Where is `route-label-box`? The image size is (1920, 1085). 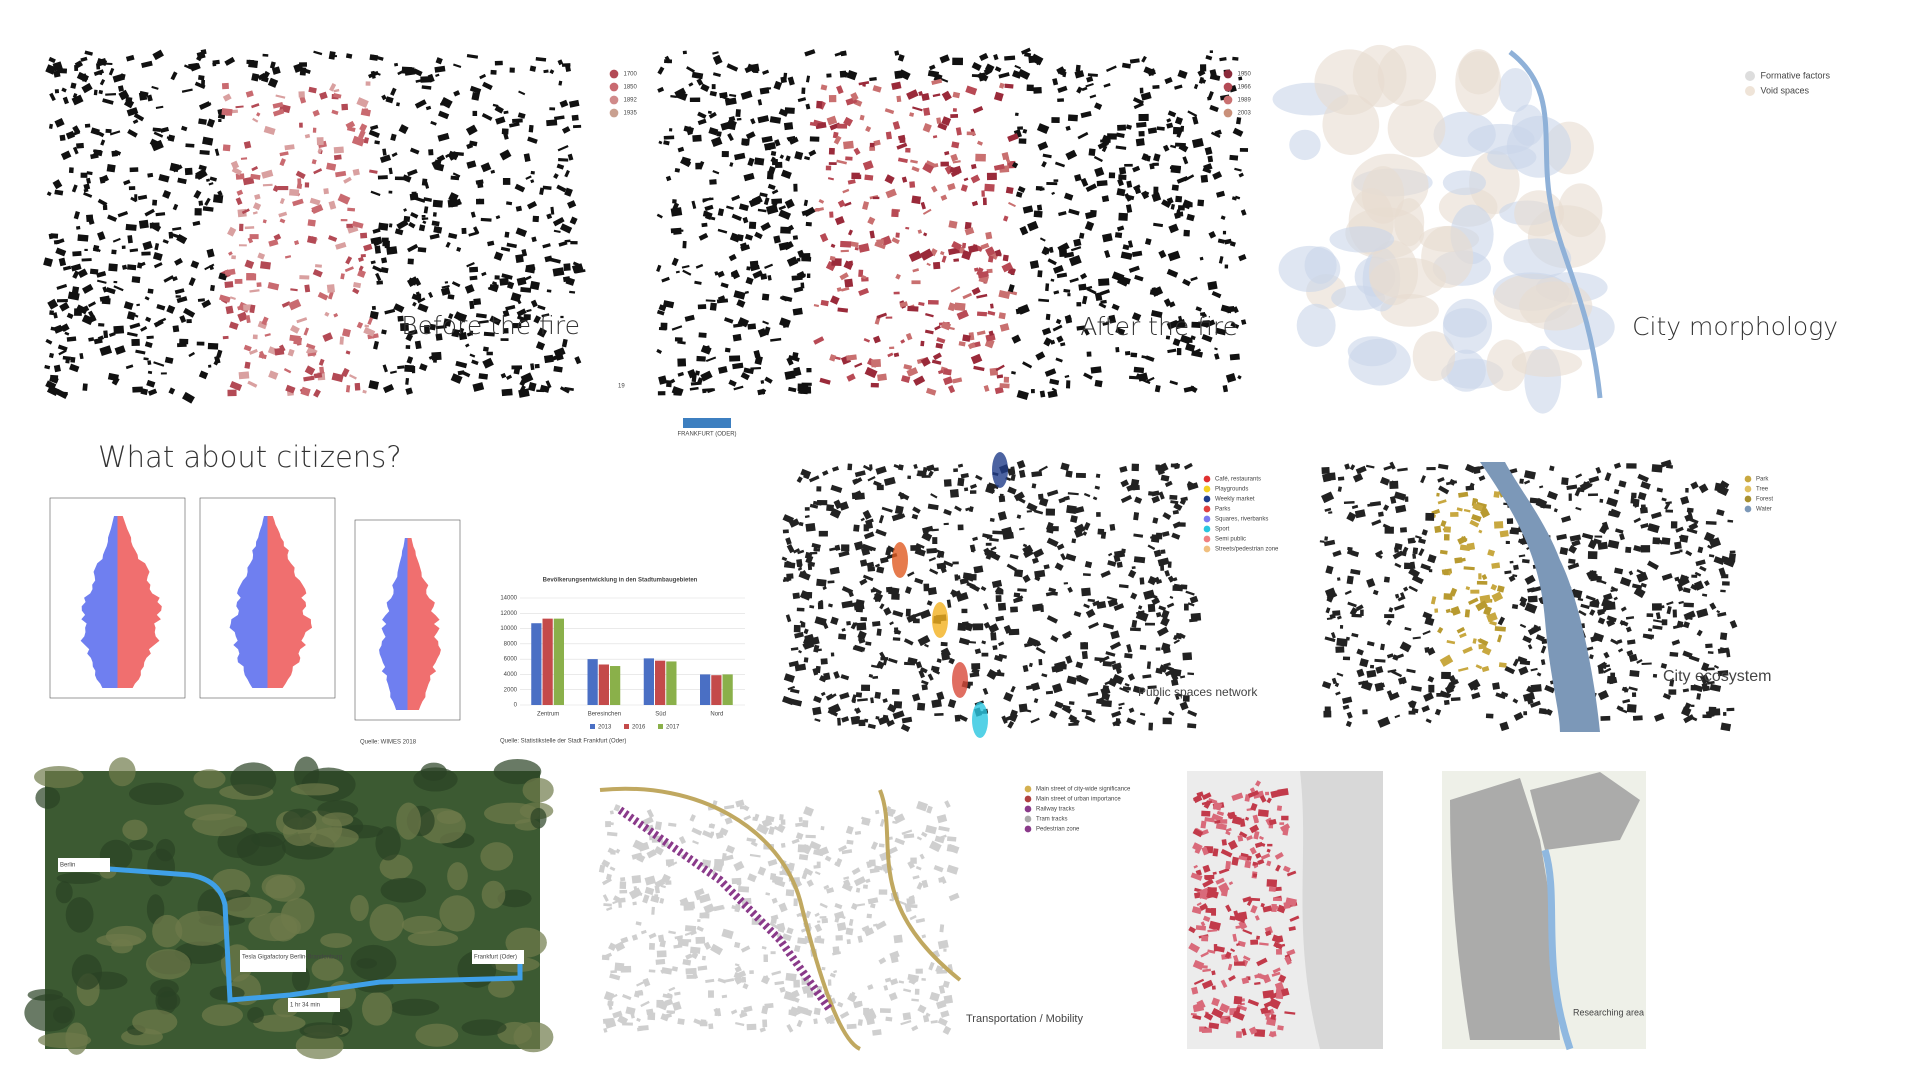
route-label-box is located at coordinates (84, 865).